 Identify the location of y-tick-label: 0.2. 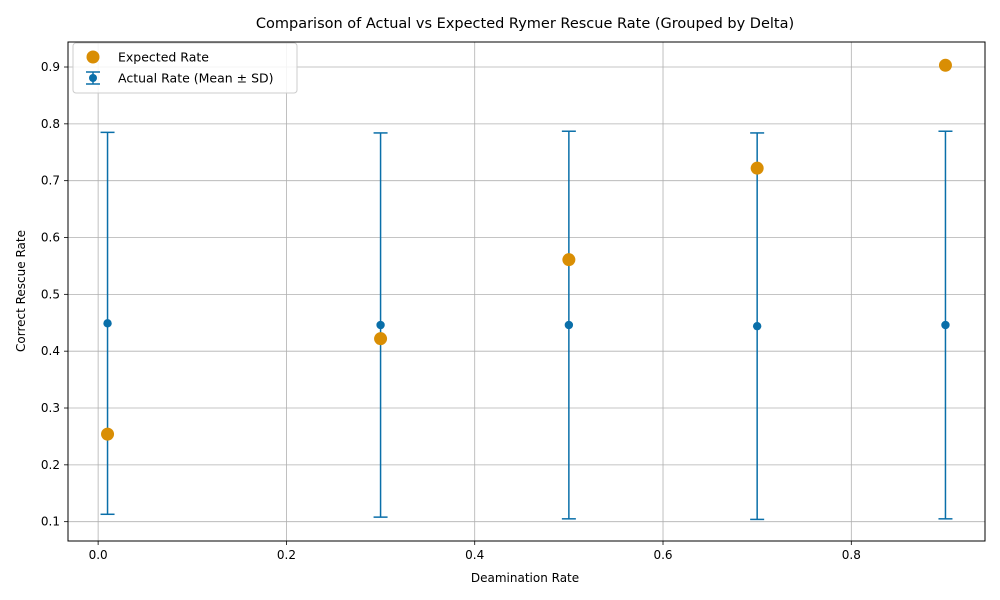
(50, 465).